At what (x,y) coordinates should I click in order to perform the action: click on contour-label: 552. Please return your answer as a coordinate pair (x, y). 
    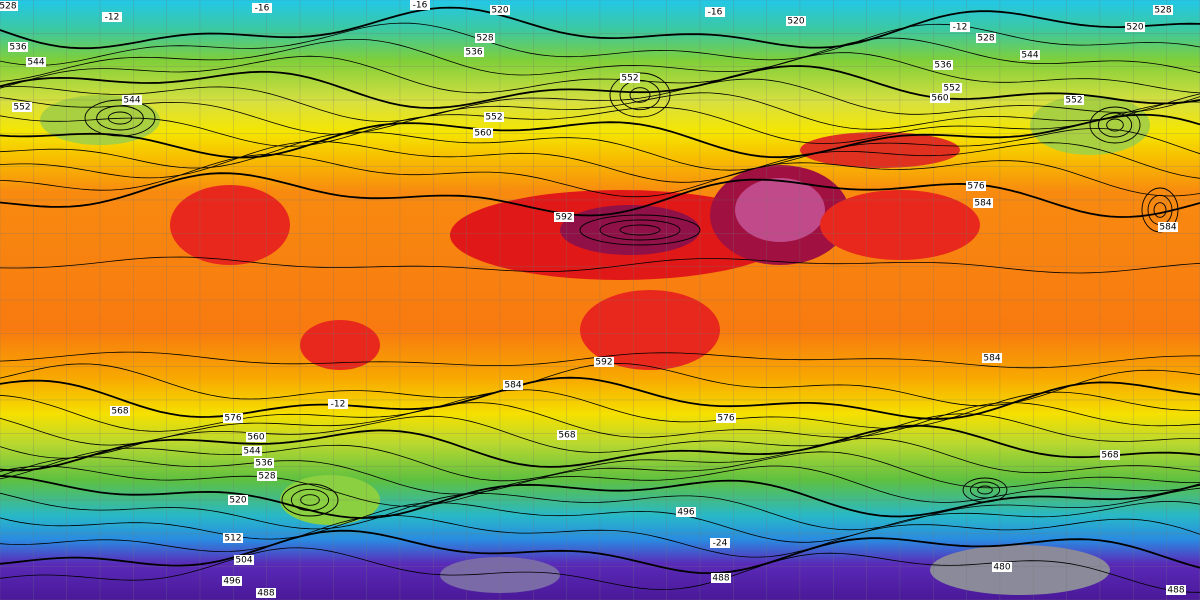
    Looking at the image, I should click on (1074, 100).